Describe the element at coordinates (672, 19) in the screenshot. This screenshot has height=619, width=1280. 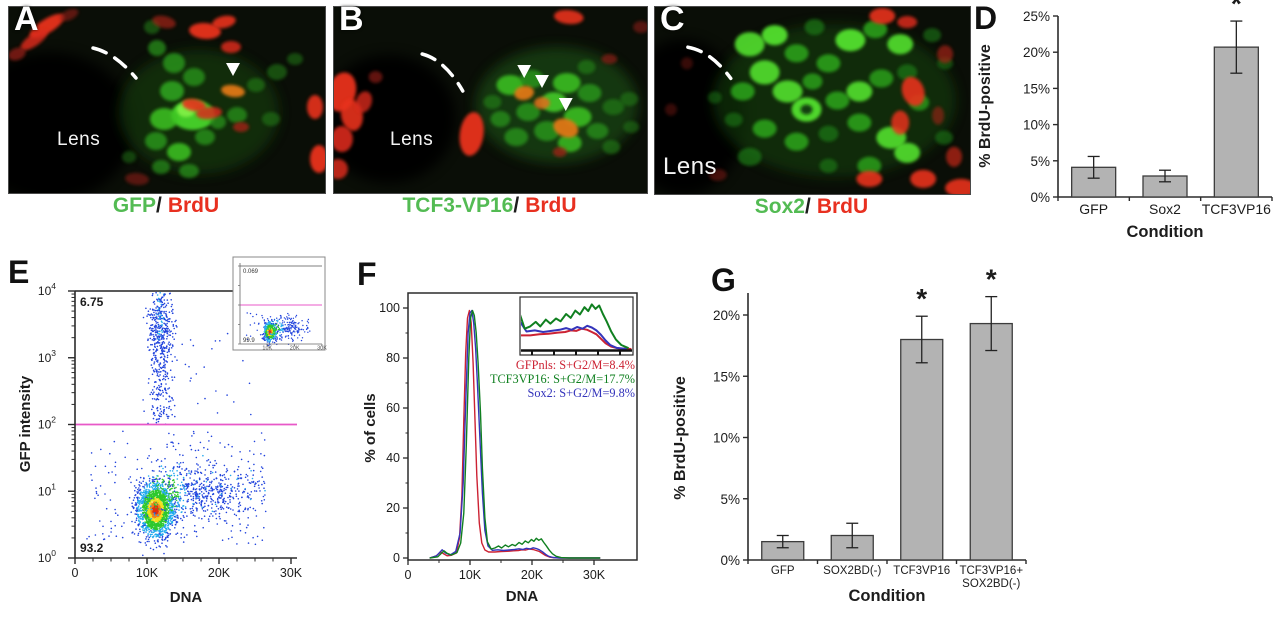
I see `panel-c-letter: C` at that location.